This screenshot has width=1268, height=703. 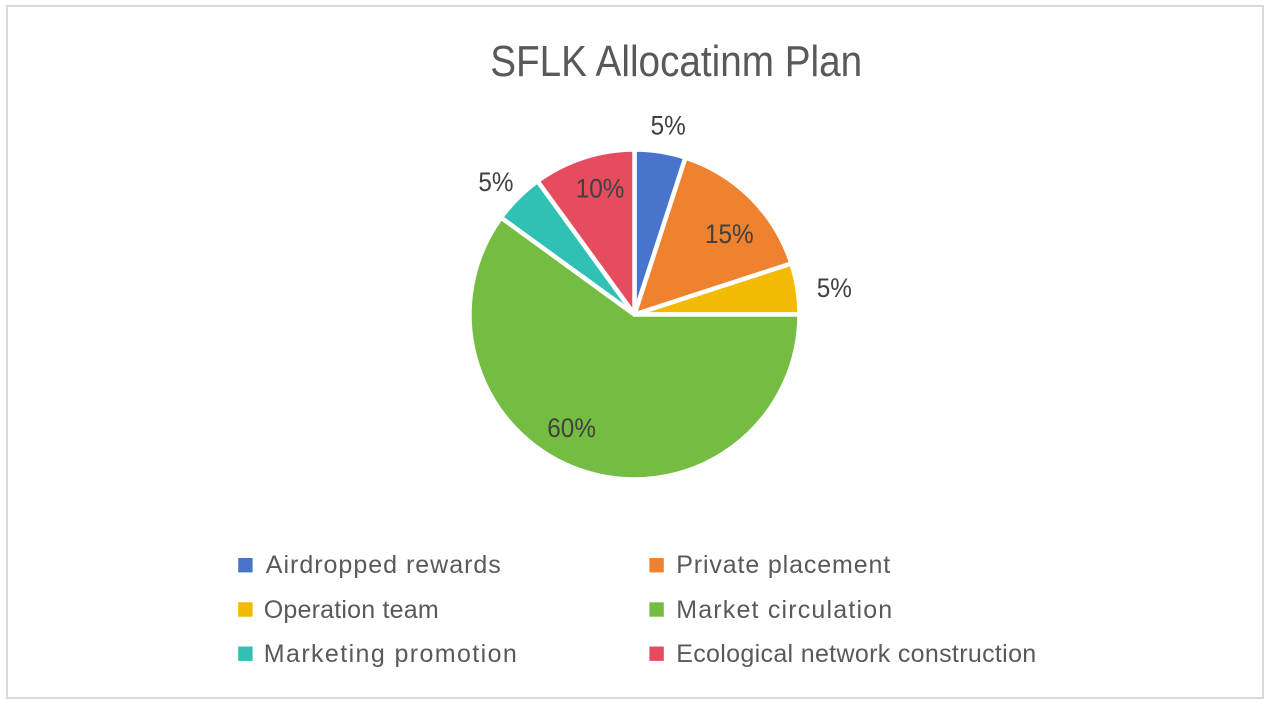 I want to click on svg-text: Airdropped rewards, so click(x=383, y=565).